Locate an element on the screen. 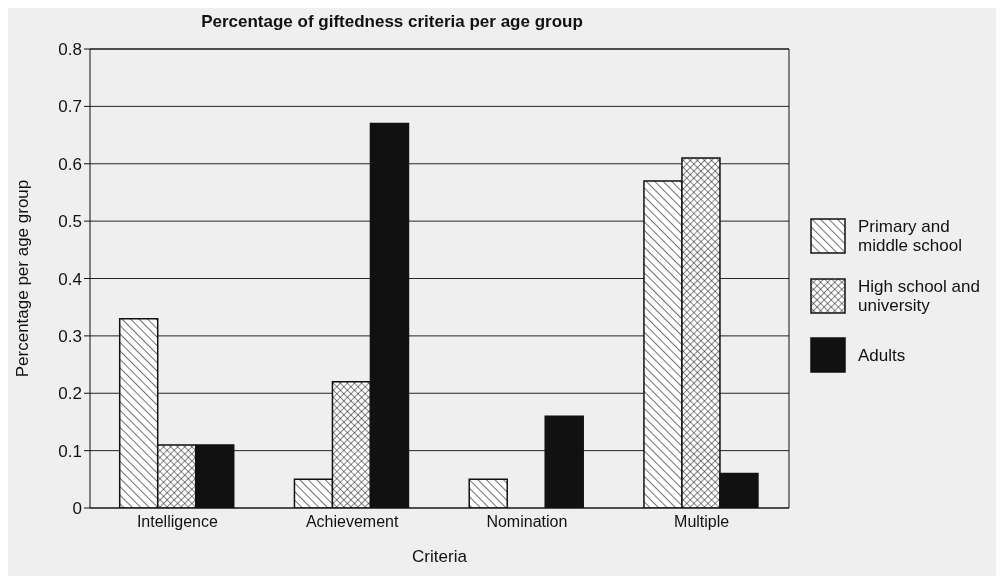 This screenshot has width=1004, height=587. y-tick-label: 0 is located at coordinates (77, 509).